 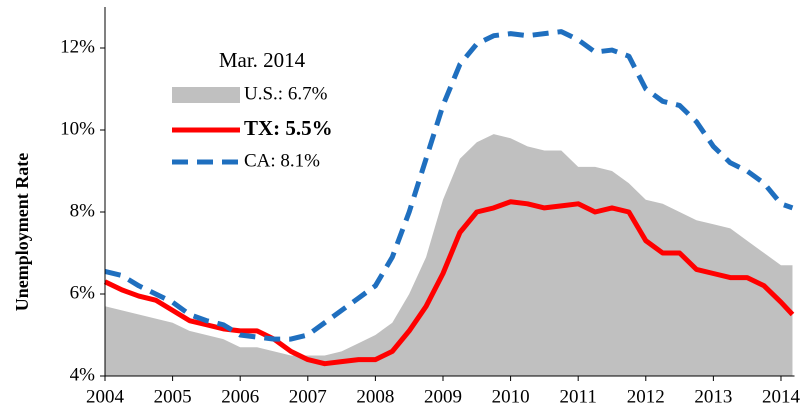 What do you see at coordinates (83, 292) in the screenshot?
I see `y-tick-label: 6%` at bounding box center [83, 292].